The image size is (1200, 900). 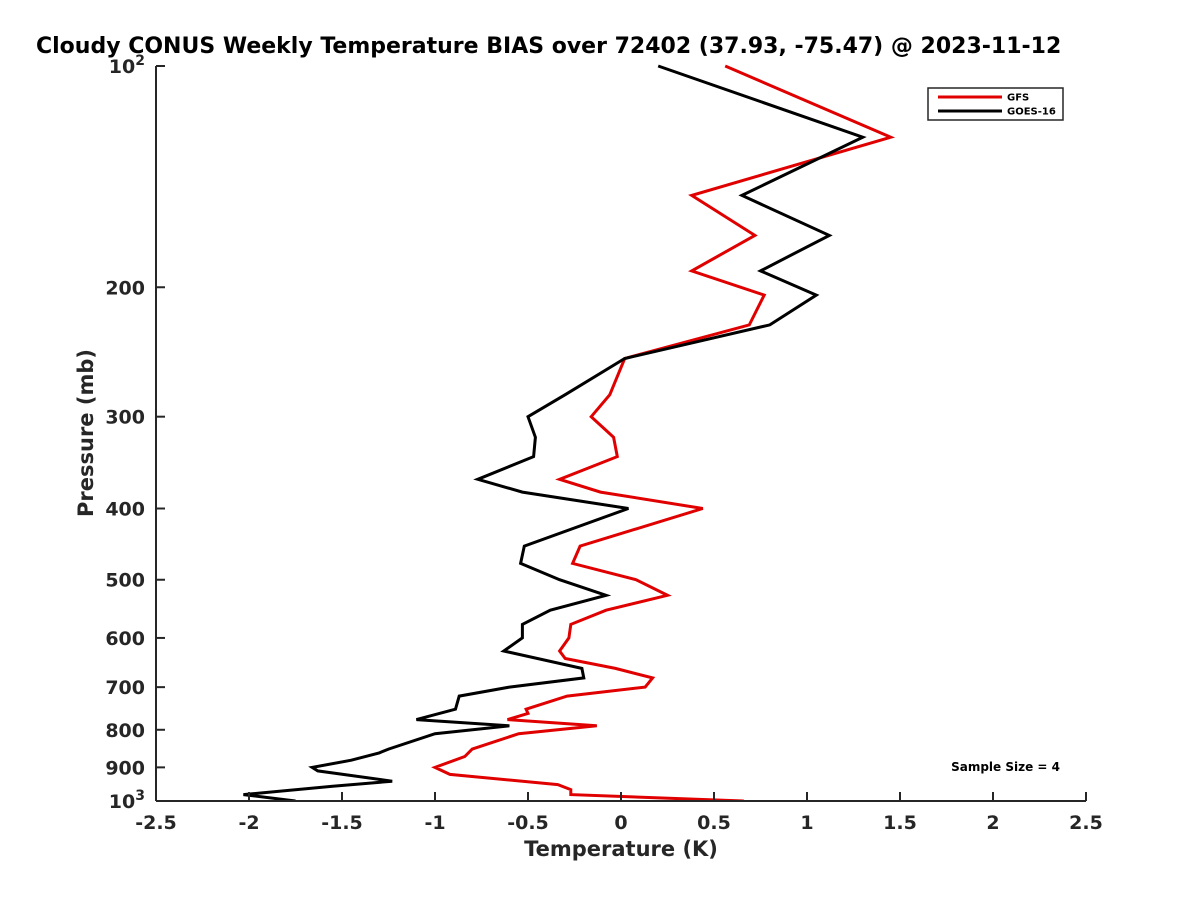 I want to click on y-tick-label: 10², so click(x=127, y=65).